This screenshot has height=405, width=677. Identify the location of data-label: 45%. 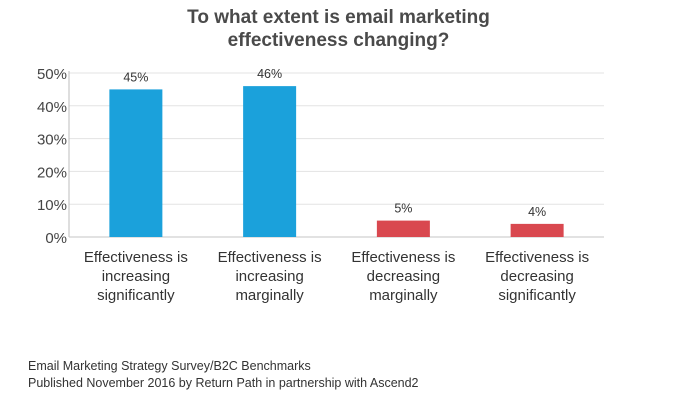
(135, 77).